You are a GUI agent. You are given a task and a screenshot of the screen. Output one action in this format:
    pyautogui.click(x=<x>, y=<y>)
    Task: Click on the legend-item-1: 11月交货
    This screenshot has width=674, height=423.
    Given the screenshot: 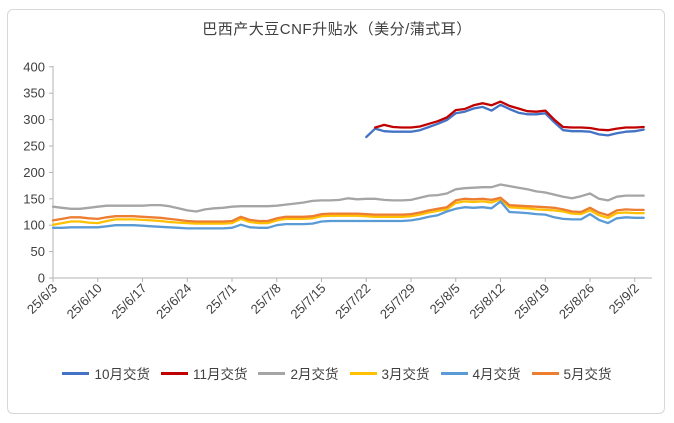 What is the action you would take?
    pyautogui.click(x=204, y=373)
    